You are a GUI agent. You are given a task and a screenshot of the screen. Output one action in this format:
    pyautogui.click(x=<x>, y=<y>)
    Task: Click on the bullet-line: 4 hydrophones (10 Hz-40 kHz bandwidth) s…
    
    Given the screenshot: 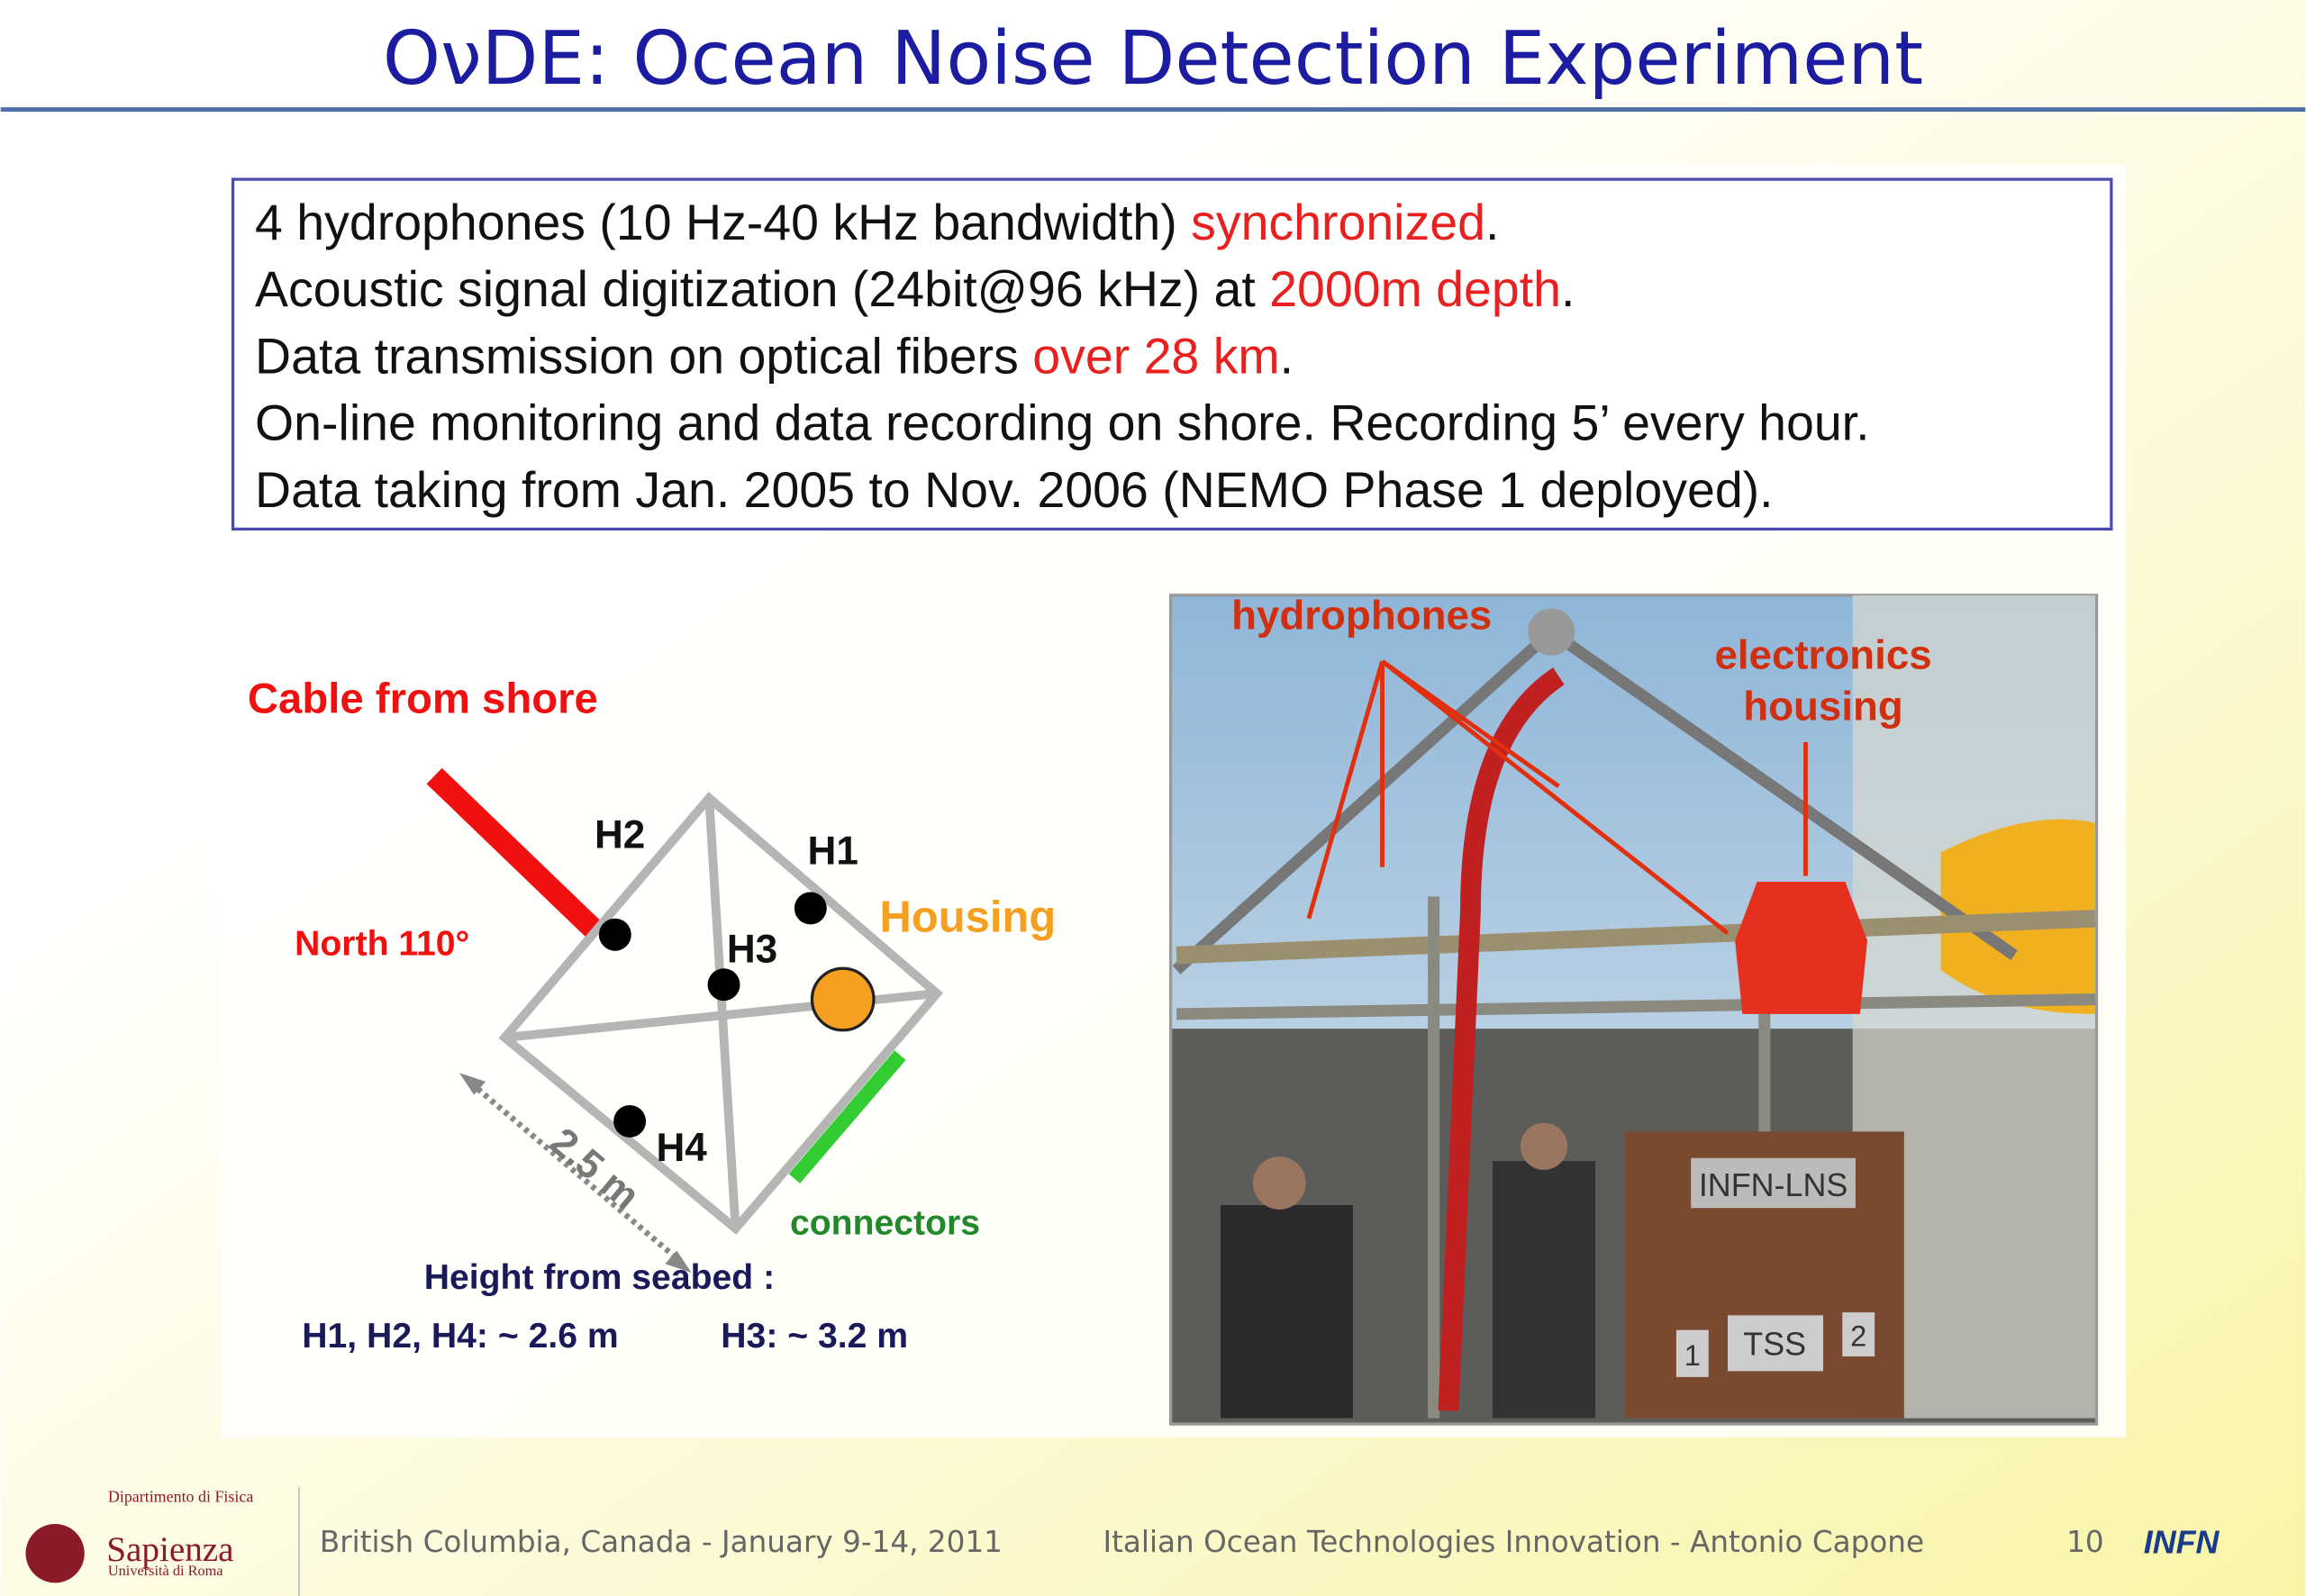 What is the action you would take?
    pyautogui.click(x=877, y=223)
    